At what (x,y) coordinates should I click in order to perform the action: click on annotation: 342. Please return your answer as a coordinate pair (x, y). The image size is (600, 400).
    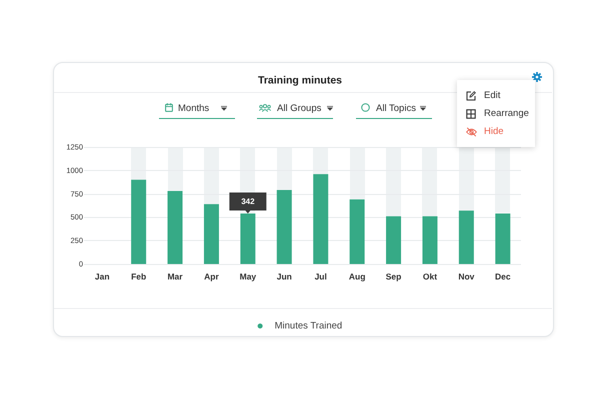
    Looking at the image, I should click on (248, 201).